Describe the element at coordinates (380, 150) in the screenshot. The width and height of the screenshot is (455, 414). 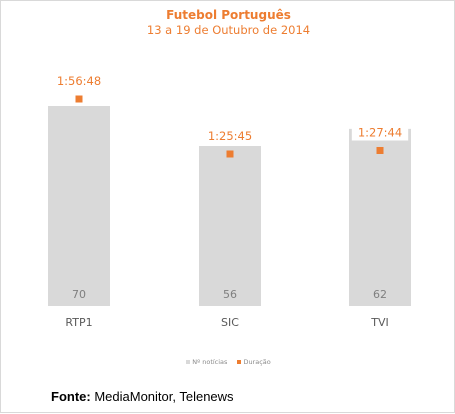
I see `duration-marker-tvi` at that location.